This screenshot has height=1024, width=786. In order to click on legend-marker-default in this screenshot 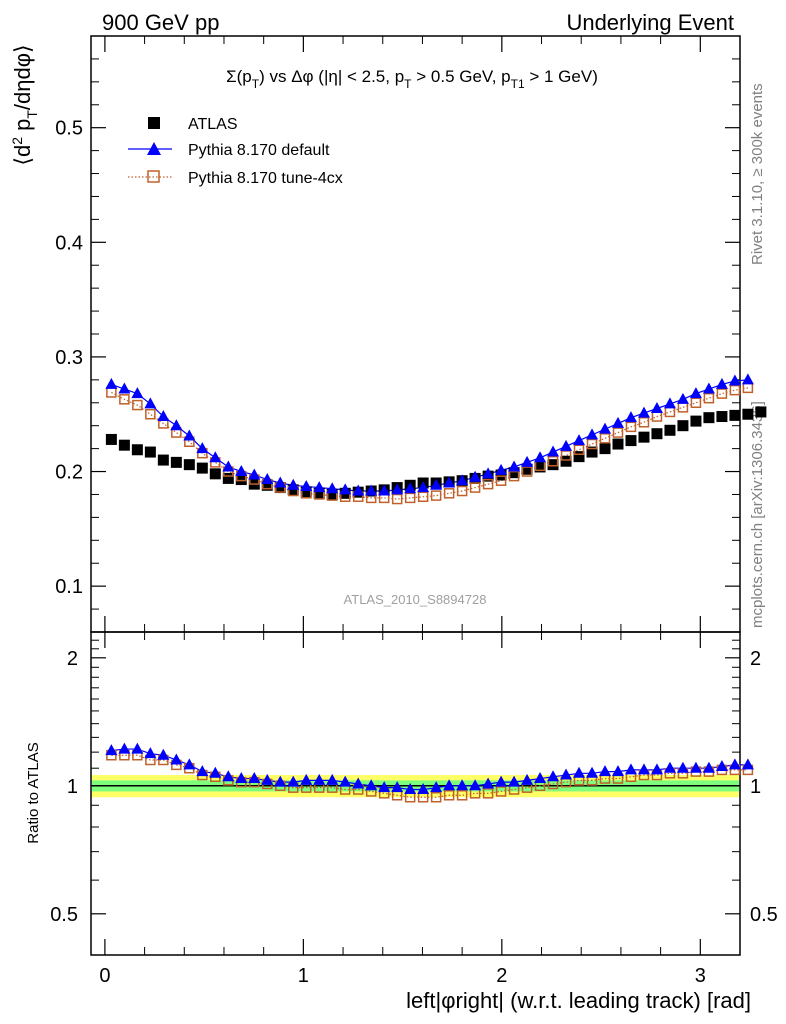, I will do `click(154, 148)`.